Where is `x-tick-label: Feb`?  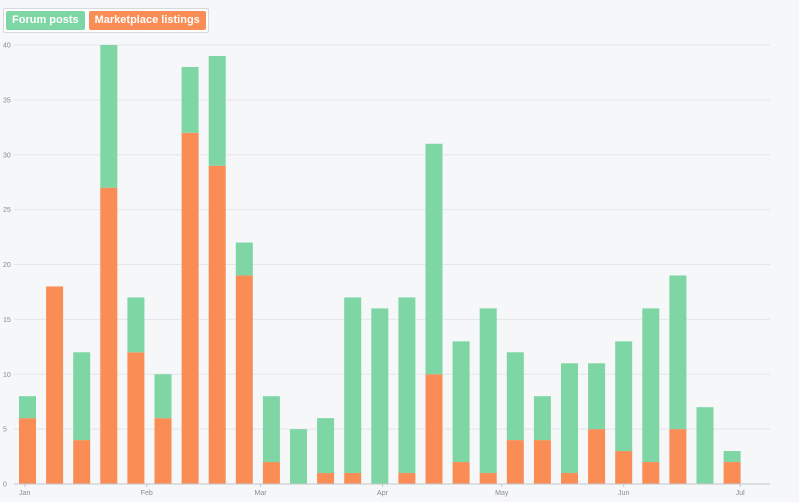
x-tick-label: Feb is located at coordinates (147, 493).